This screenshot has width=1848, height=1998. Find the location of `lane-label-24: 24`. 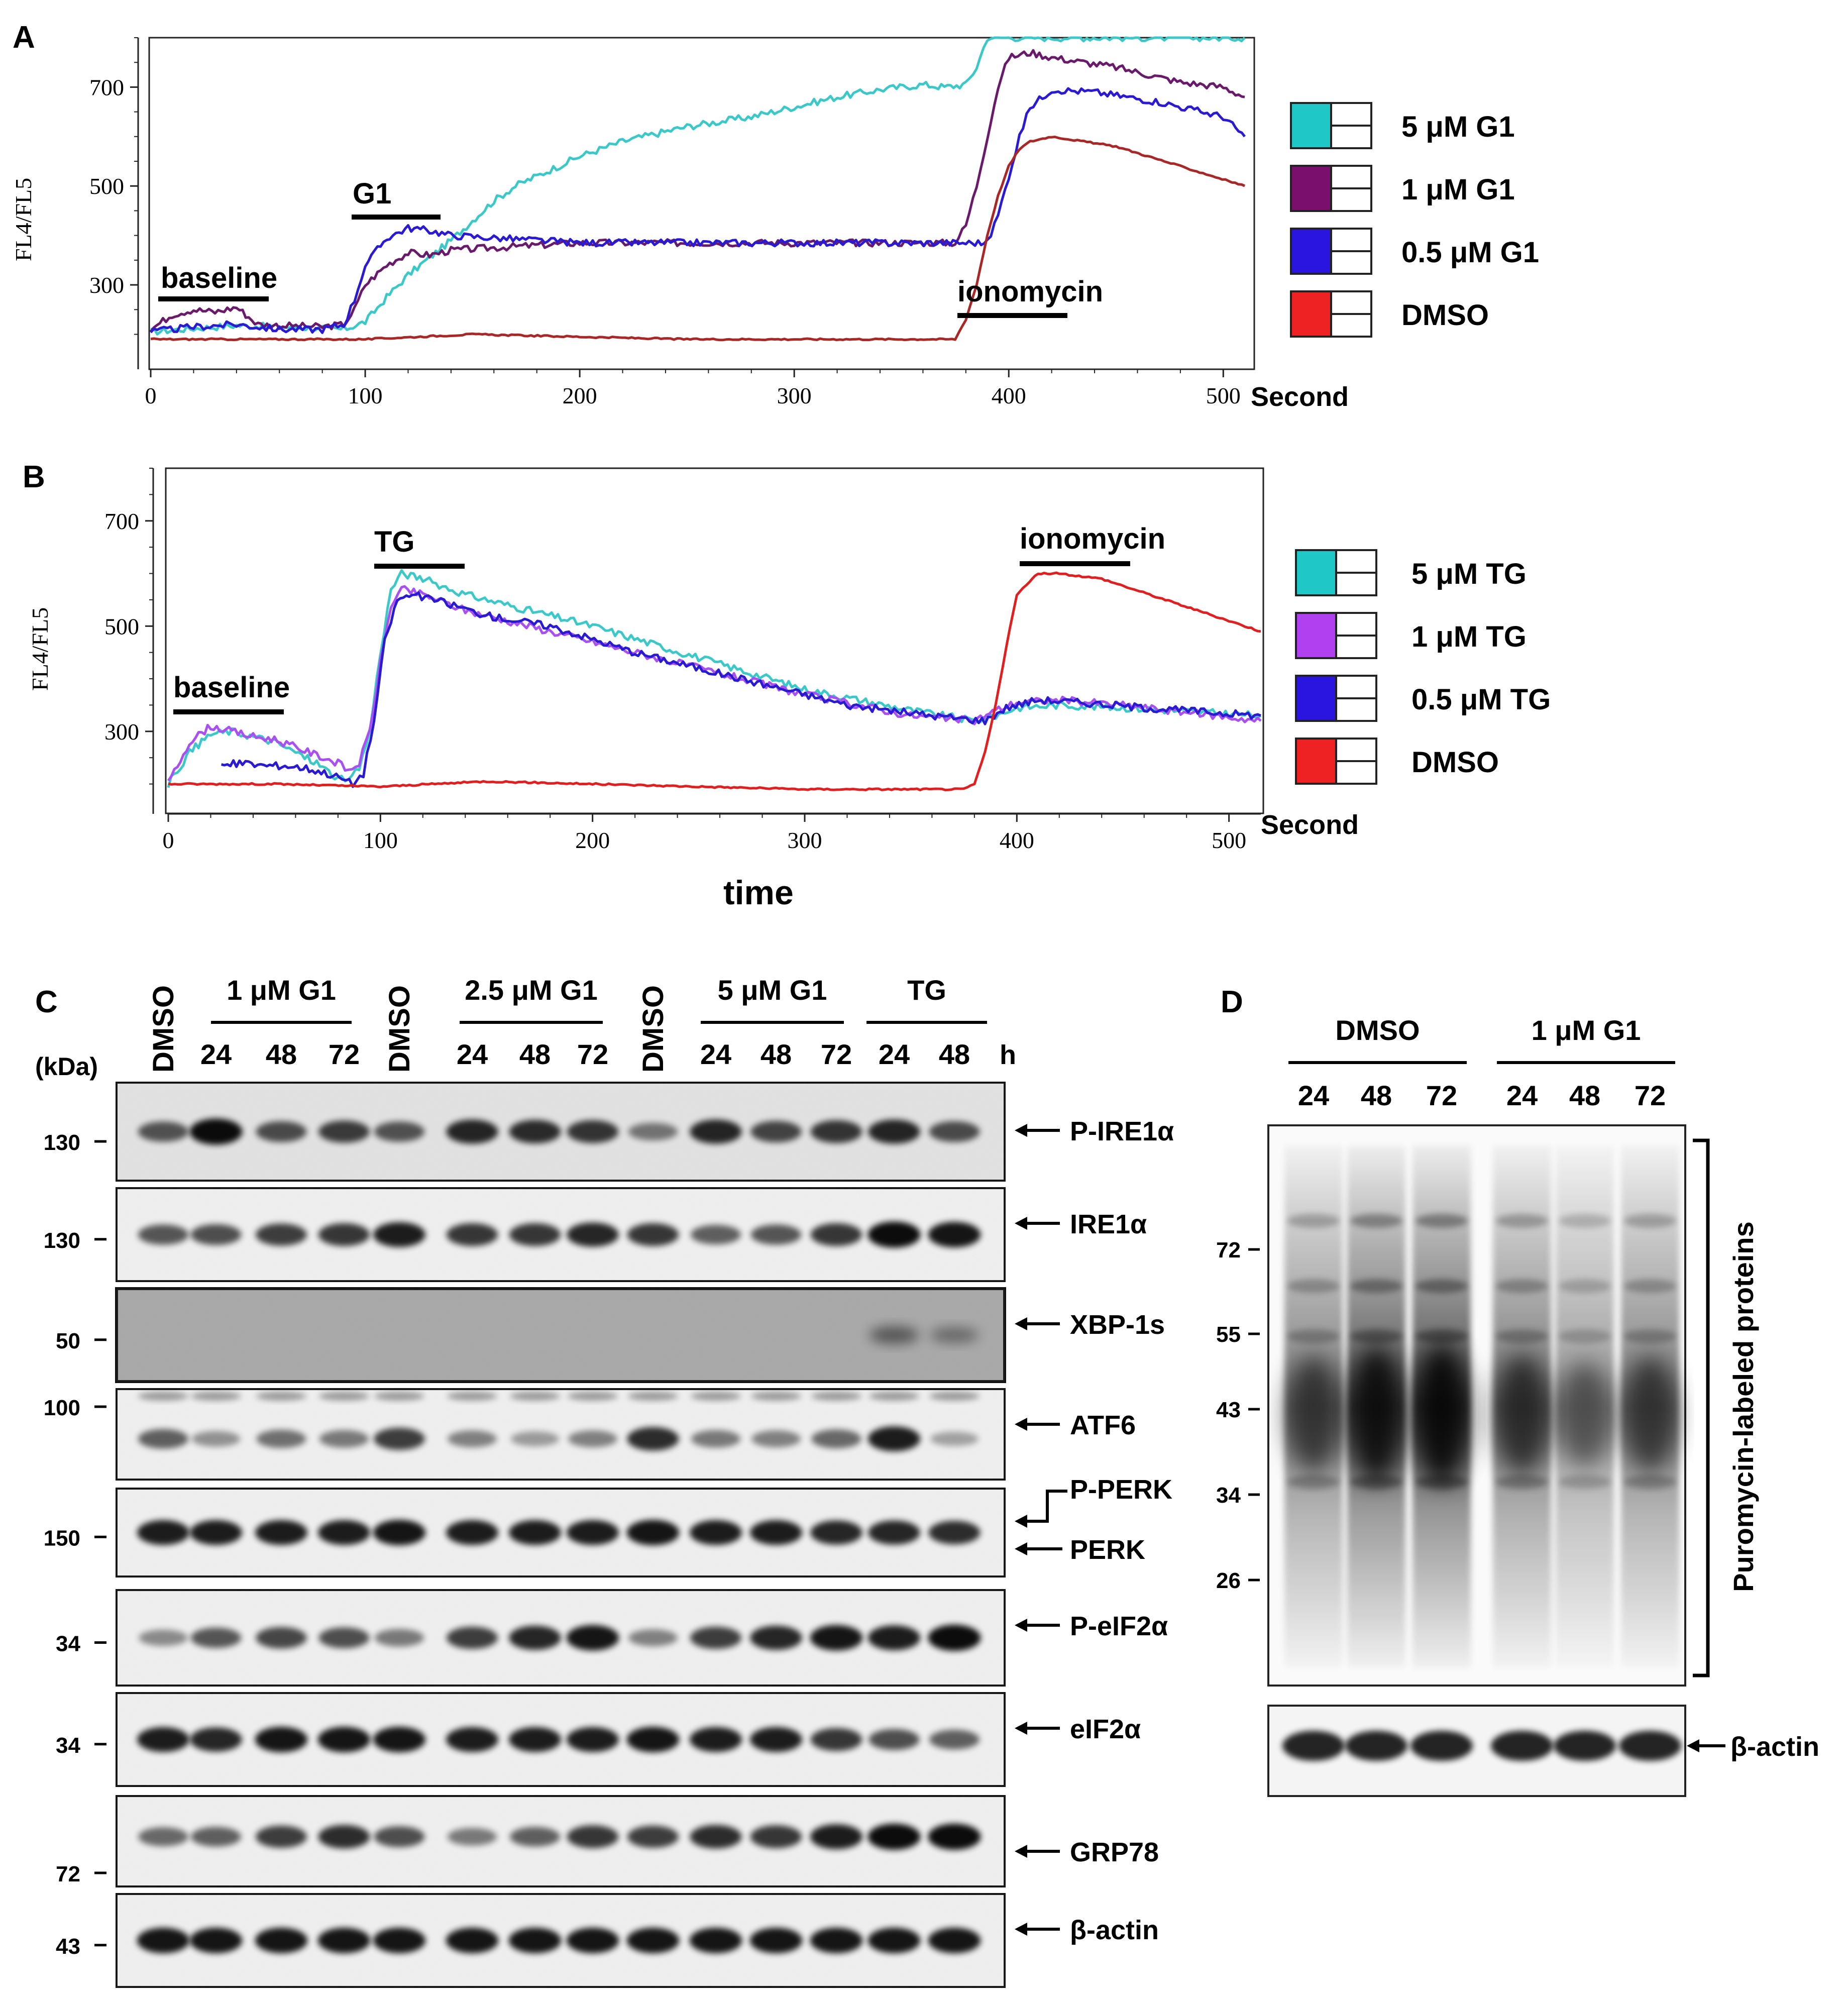

lane-label-24: 24 is located at coordinates (715, 1054).